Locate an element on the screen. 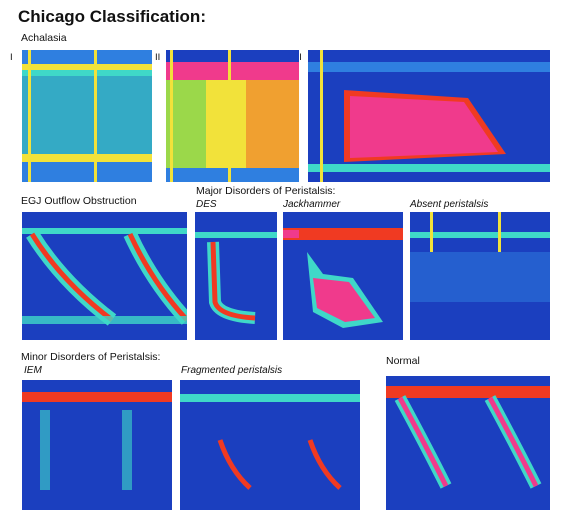  plot-absent-peristalsis is located at coordinates (480, 276).